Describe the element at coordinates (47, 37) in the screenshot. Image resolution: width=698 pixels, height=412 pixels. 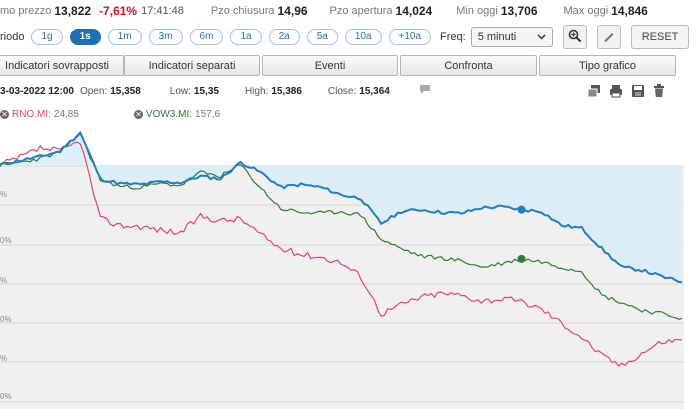
I see `period-button-1g: 1g` at that location.